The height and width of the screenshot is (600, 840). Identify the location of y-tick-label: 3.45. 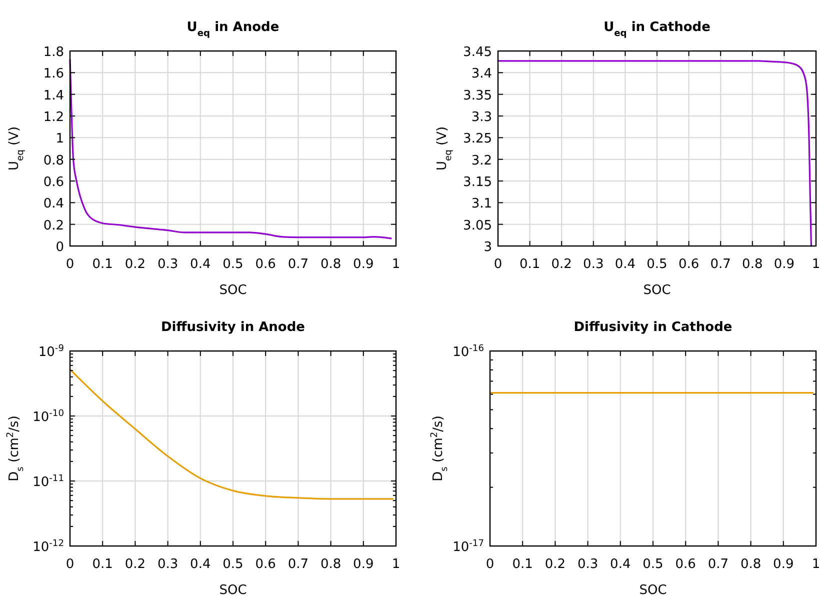
(477, 52).